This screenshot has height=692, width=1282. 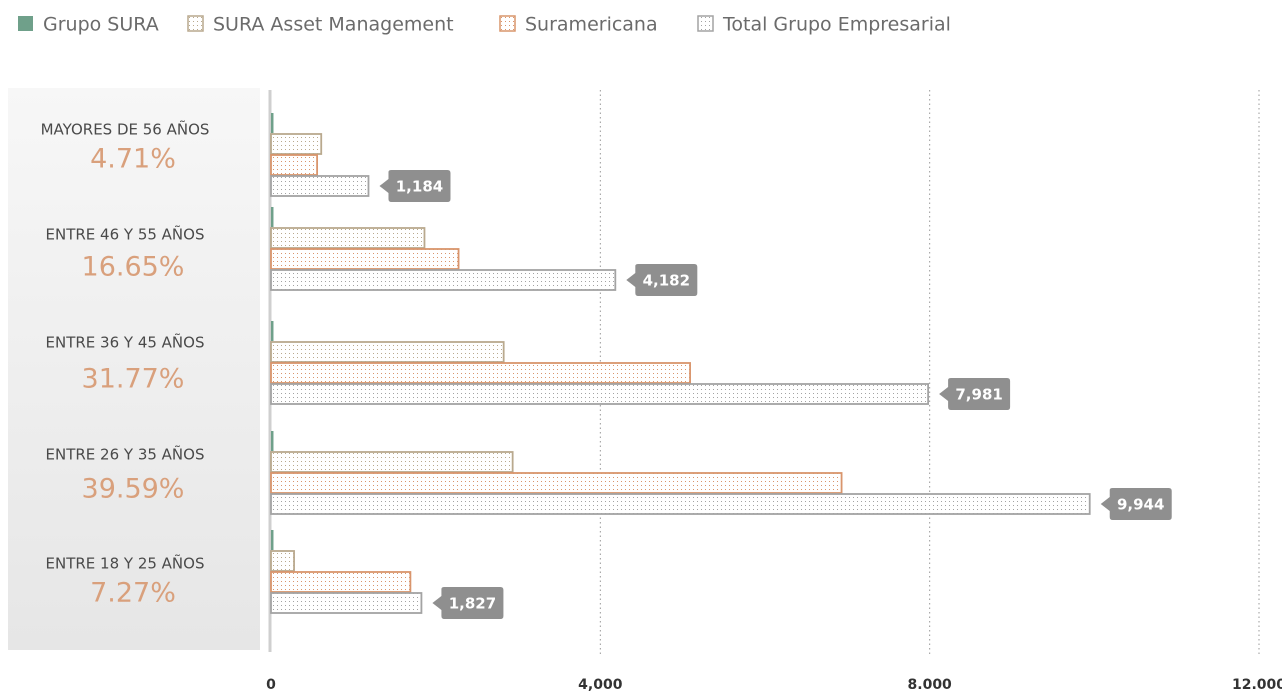 What do you see at coordinates (133, 593) in the screenshot?
I see `share-label: 7.27%` at bounding box center [133, 593].